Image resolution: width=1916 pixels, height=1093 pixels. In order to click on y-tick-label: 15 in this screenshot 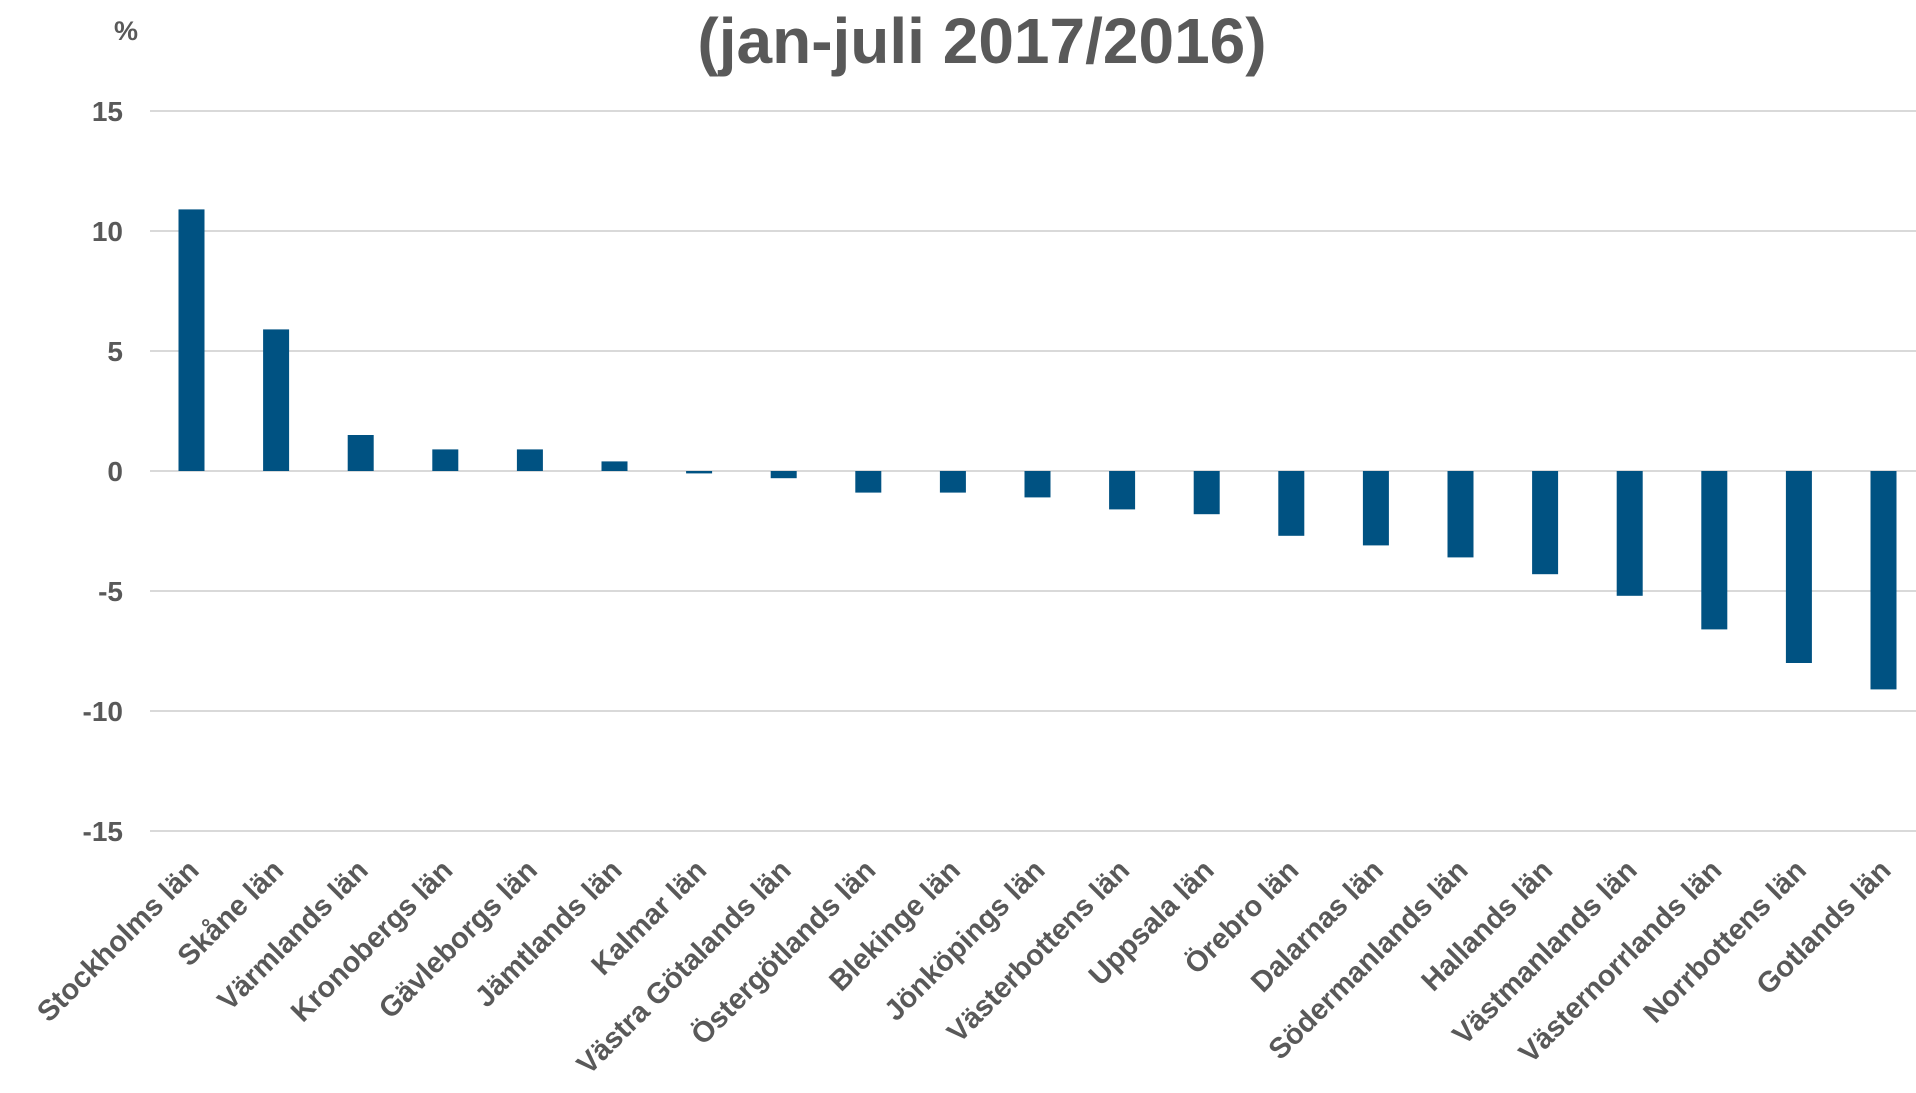, I will do `click(107, 111)`.